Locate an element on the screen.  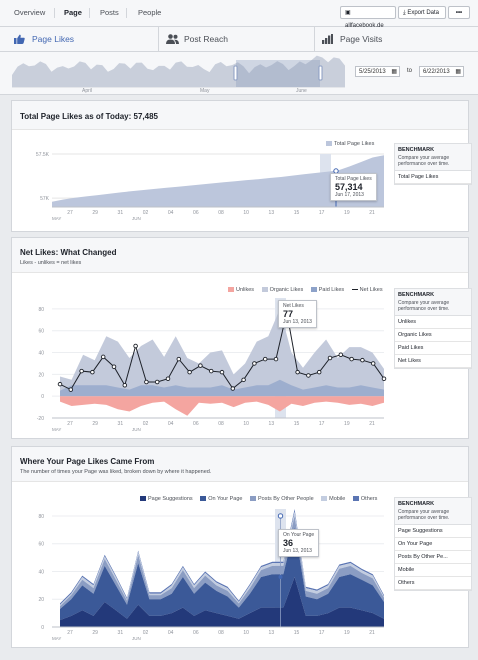
x-tick-label: 17 is located at coordinates (322, 424).